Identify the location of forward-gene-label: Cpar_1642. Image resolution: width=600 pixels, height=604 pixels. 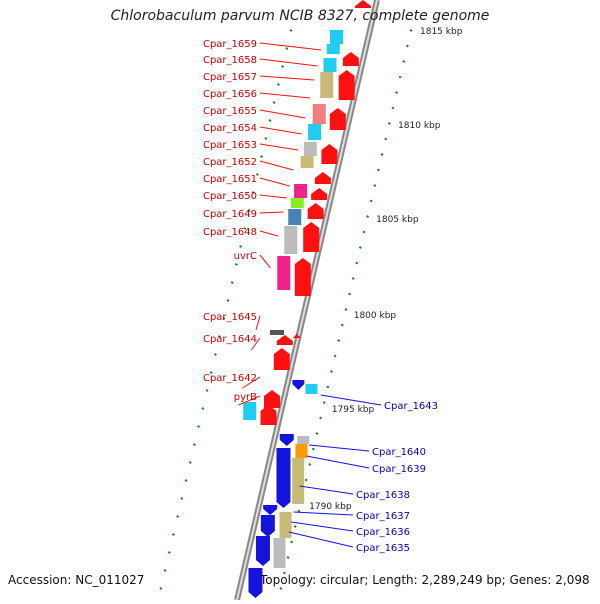
(230, 378).